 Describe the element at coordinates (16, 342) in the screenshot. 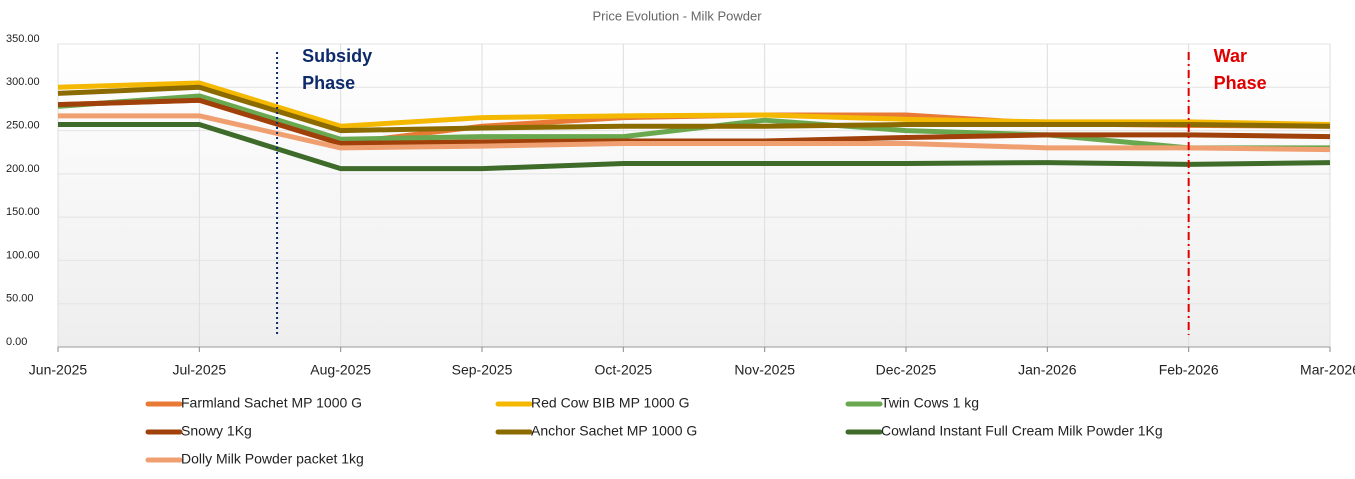

I see `y-tick-label: 0.00` at that location.